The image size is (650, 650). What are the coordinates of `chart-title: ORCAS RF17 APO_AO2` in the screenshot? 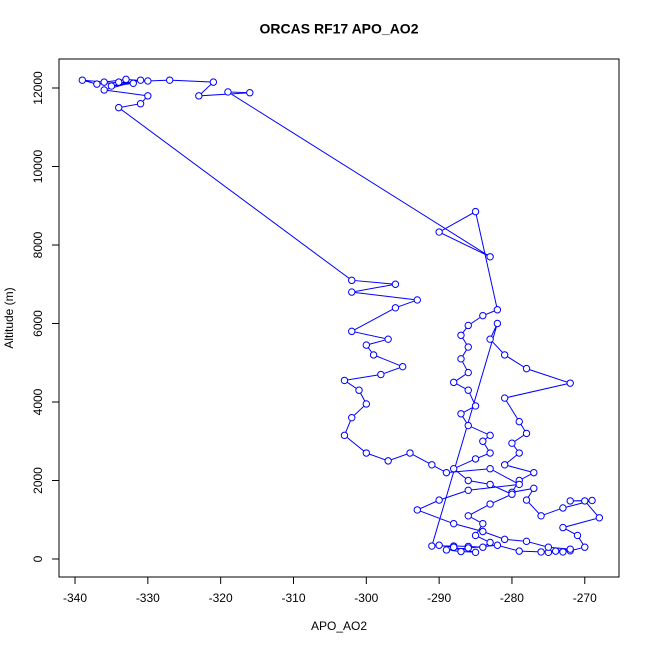 It's located at (339, 29).